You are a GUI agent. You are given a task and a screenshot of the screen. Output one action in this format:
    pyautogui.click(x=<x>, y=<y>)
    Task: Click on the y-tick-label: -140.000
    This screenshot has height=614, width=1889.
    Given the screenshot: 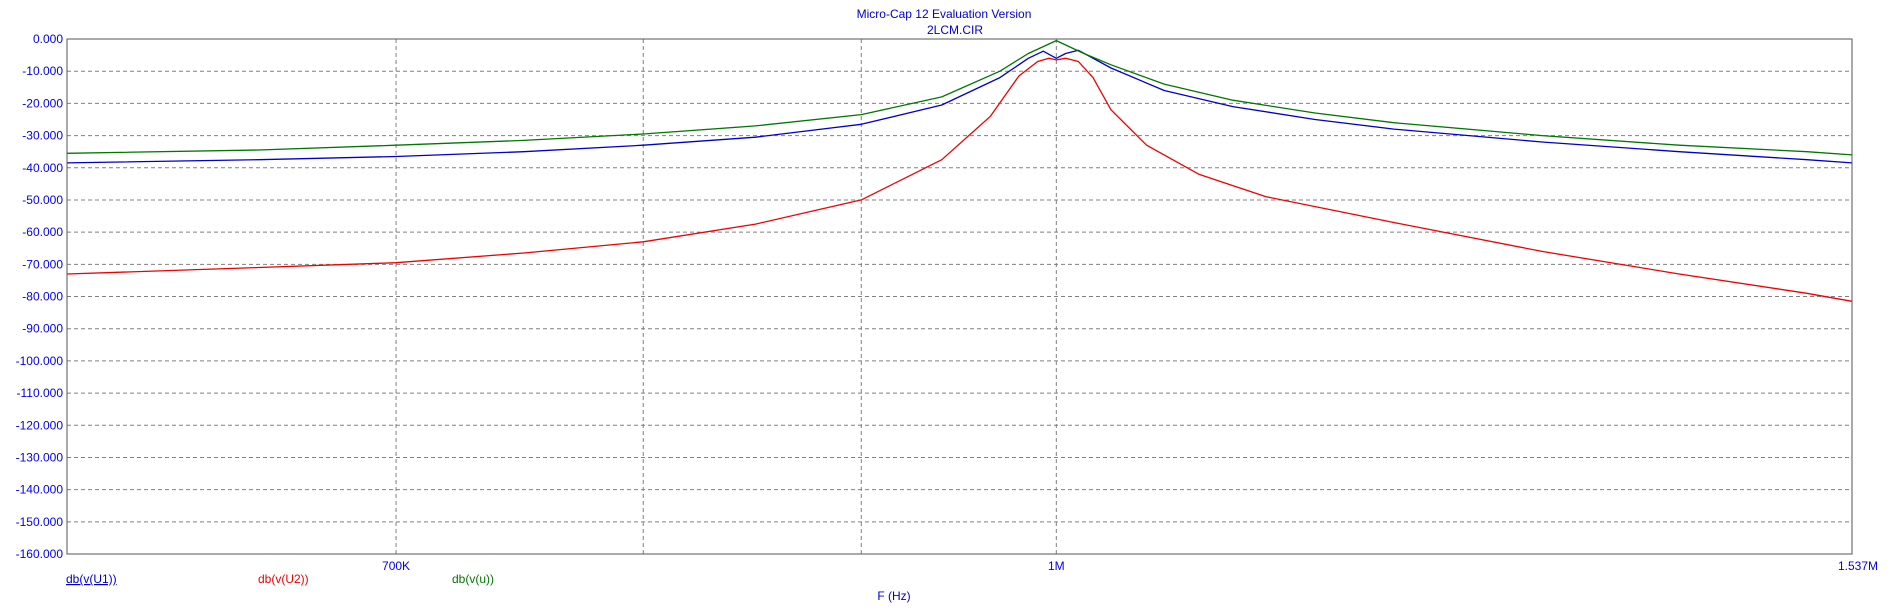 What is the action you would take?
    pyautogui.click(x=40, y=490)
    